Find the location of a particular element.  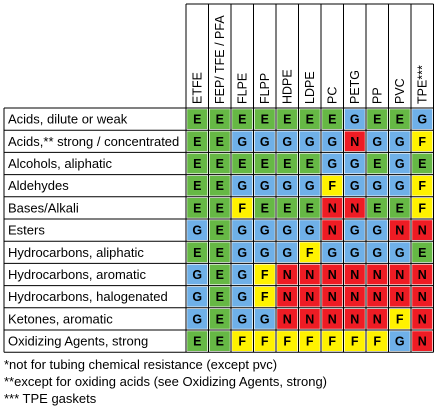

cell-rating-11-10: G is located at coordinates (400, 342).